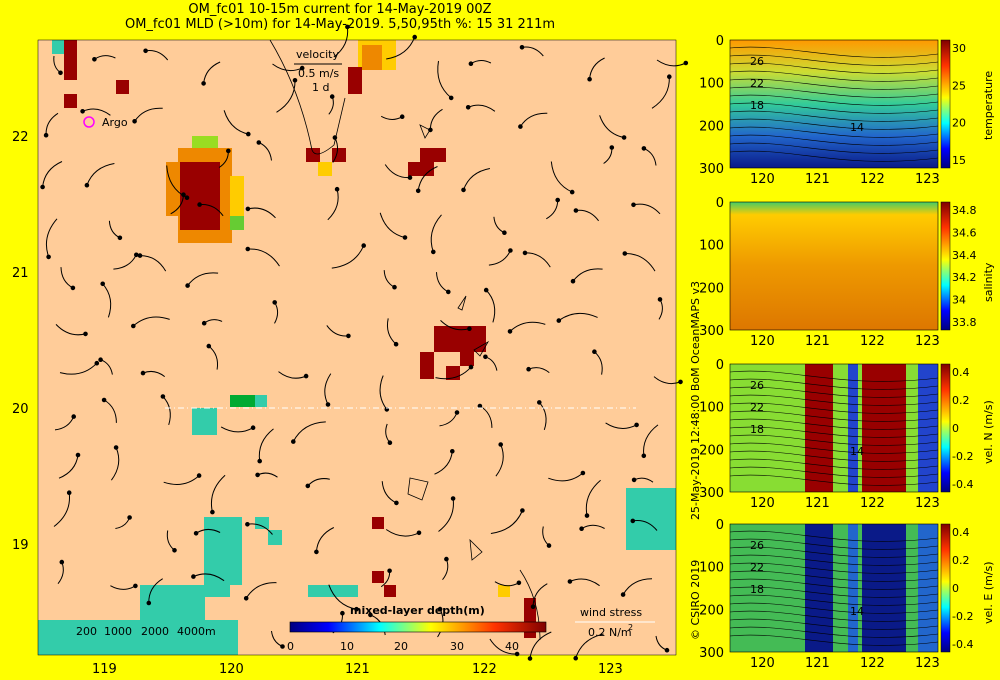 This screenshot has width=1000, height=680. I want to click on contour-label: 26, so click(757, 385).